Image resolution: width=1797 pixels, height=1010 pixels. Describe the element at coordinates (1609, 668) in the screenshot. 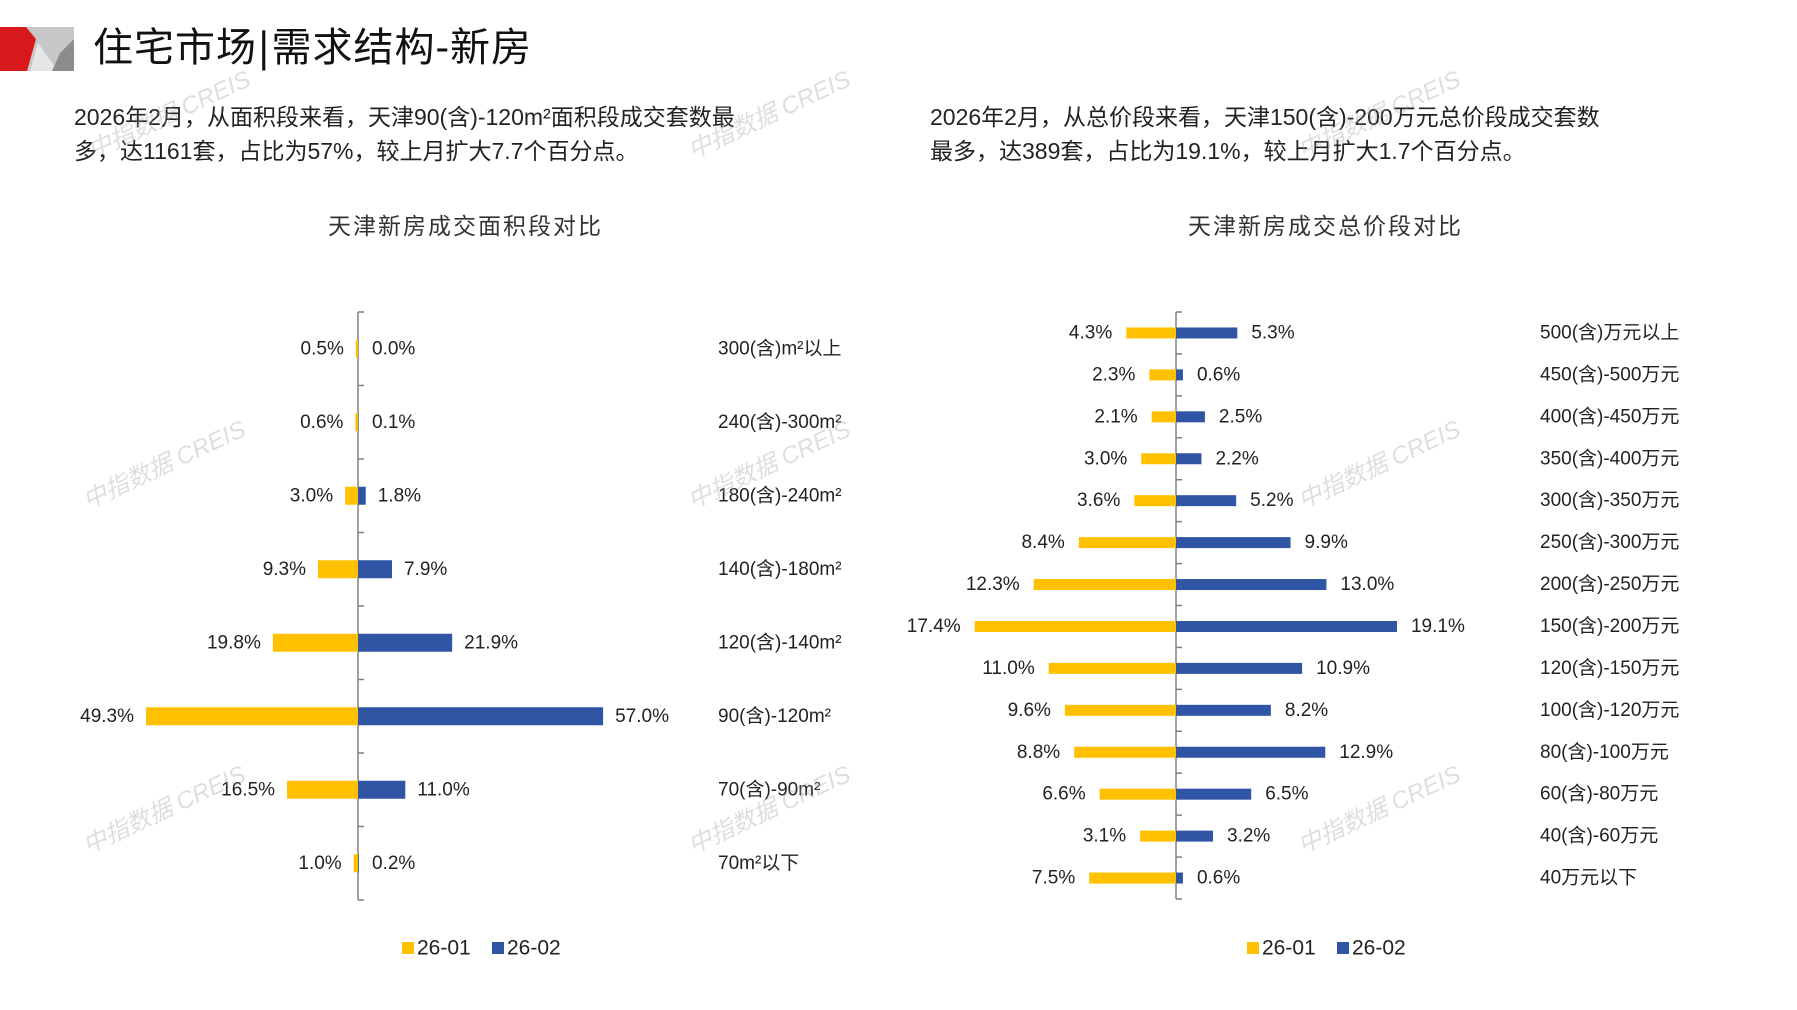

I see `category-label: 120(含)-150万元` at that location.